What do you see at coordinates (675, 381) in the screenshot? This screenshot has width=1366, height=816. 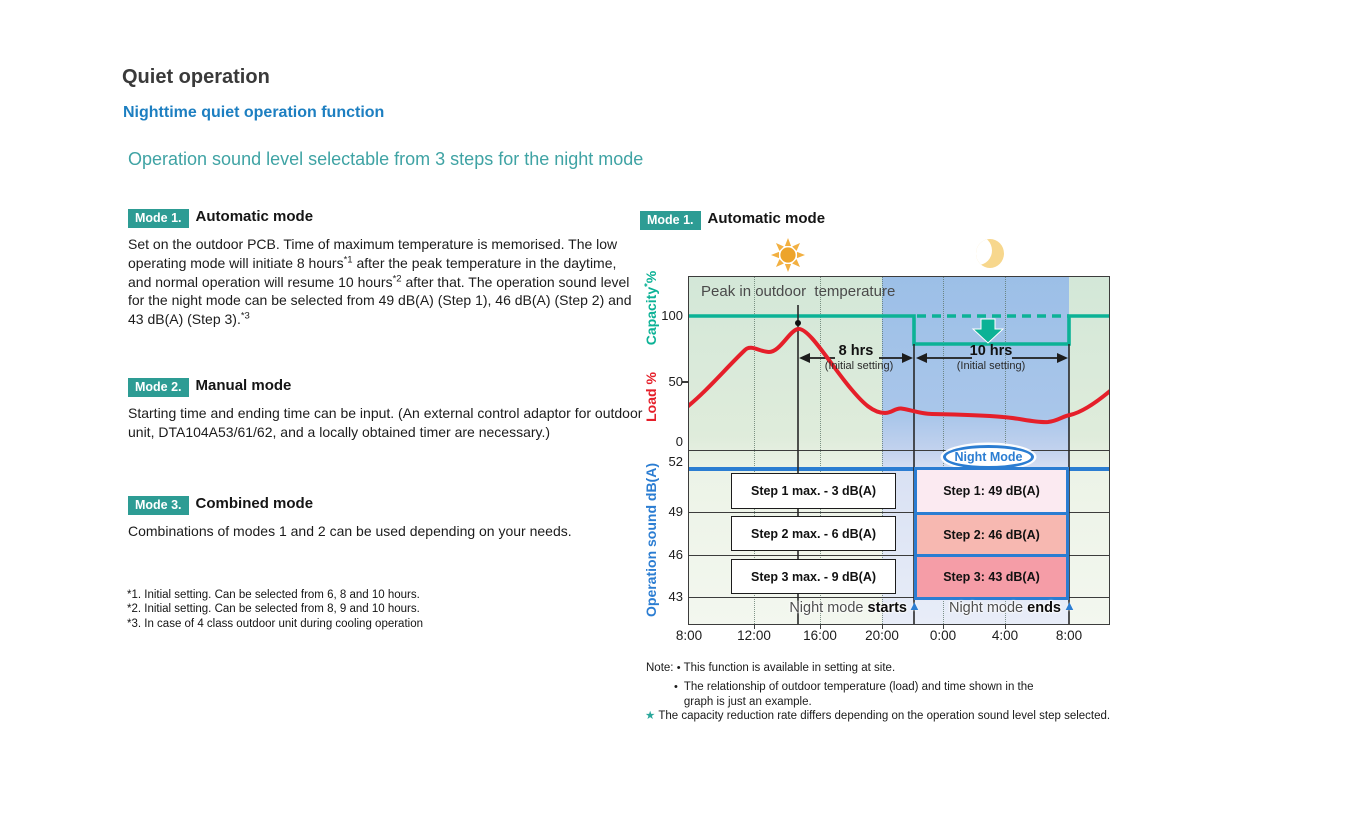 I see `ytick-50: 50` at bounding box center [675, 381].